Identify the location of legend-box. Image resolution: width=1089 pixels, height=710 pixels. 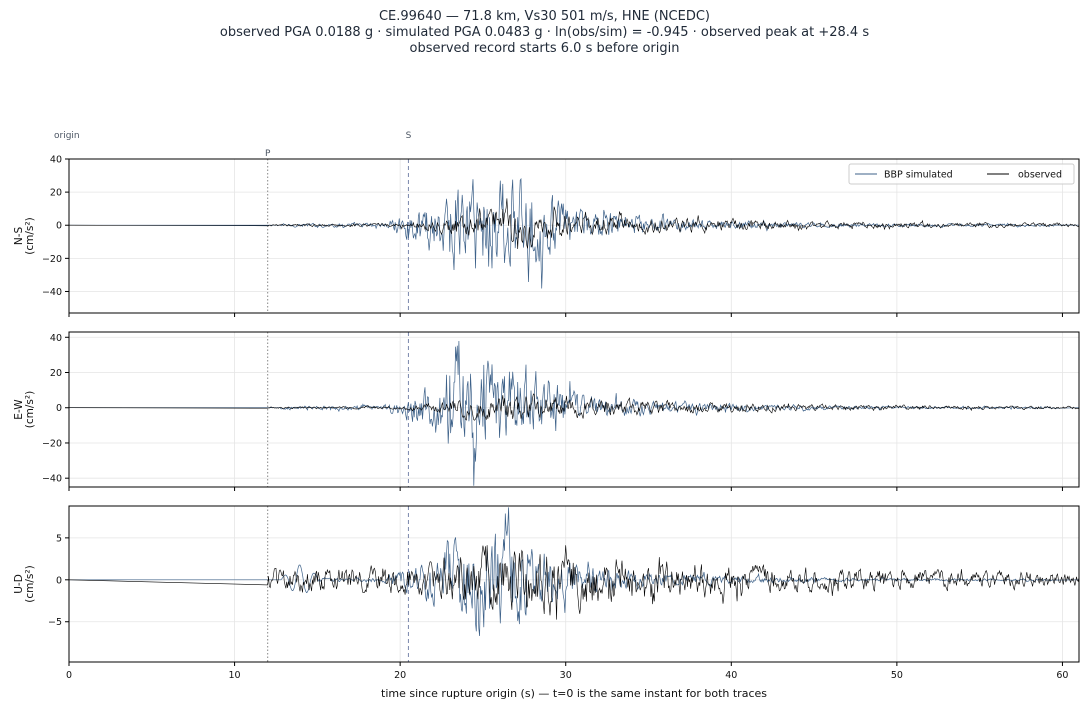
(961, 174).